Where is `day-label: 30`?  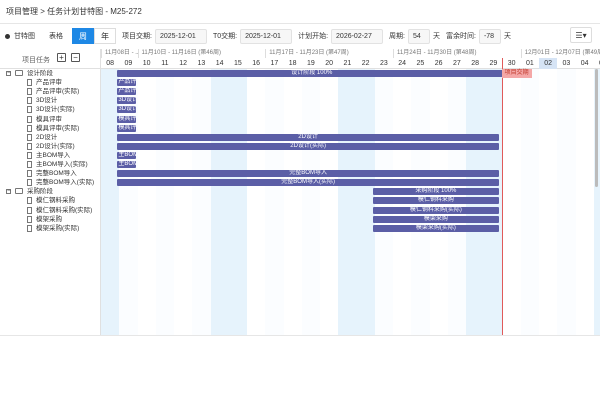 day-label: 30 is located at coordinates (511, 63).